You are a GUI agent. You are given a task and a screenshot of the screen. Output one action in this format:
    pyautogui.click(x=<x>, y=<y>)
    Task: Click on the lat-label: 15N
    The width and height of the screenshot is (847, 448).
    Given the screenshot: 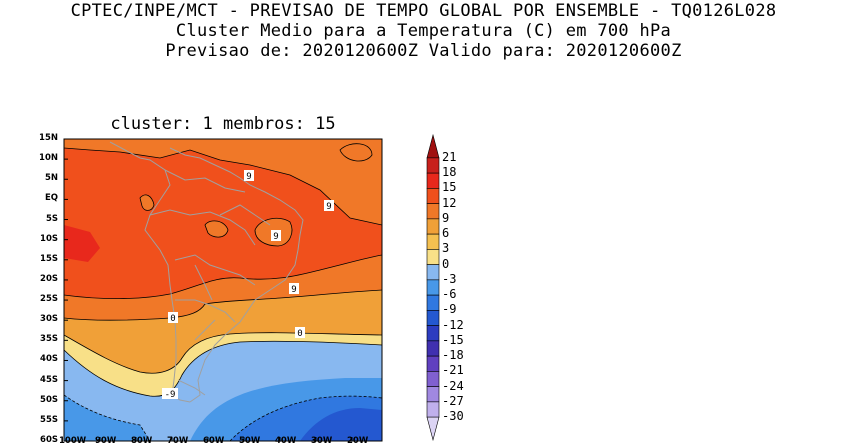 What is the action you would take?
    pyautogui.click(x=48, y=138)
    